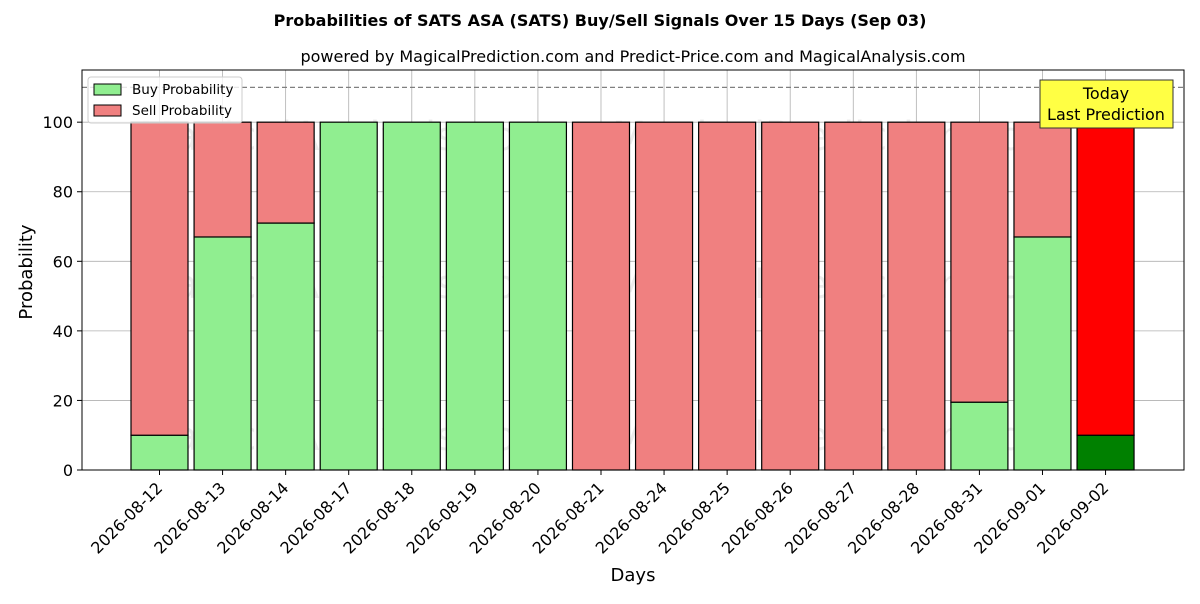 The width and height of the screenshot is (1200, 604). Describe the element at coordinates (57, 122) in the screenshot. I see `y-tick-label: 100` at that location.